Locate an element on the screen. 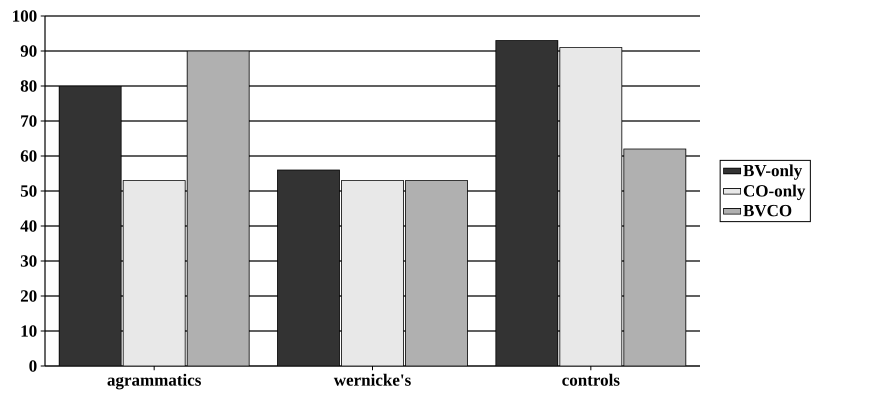 The height and width of the screenshot is (416, 873). x-tick-label: controls is located at coordinates (591, 380).